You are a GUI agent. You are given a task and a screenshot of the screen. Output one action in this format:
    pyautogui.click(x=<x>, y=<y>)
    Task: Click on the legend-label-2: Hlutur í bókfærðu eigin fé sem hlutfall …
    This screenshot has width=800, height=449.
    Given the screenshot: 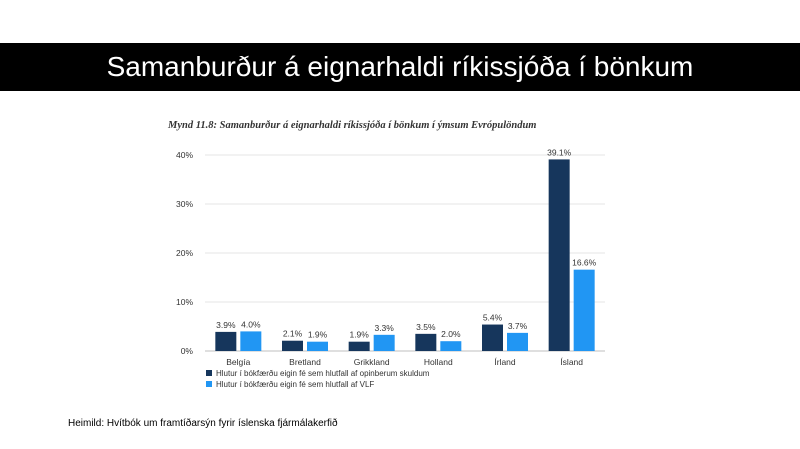 What is the action you would take?
    pyautogui.click(x=295, y=384)
    